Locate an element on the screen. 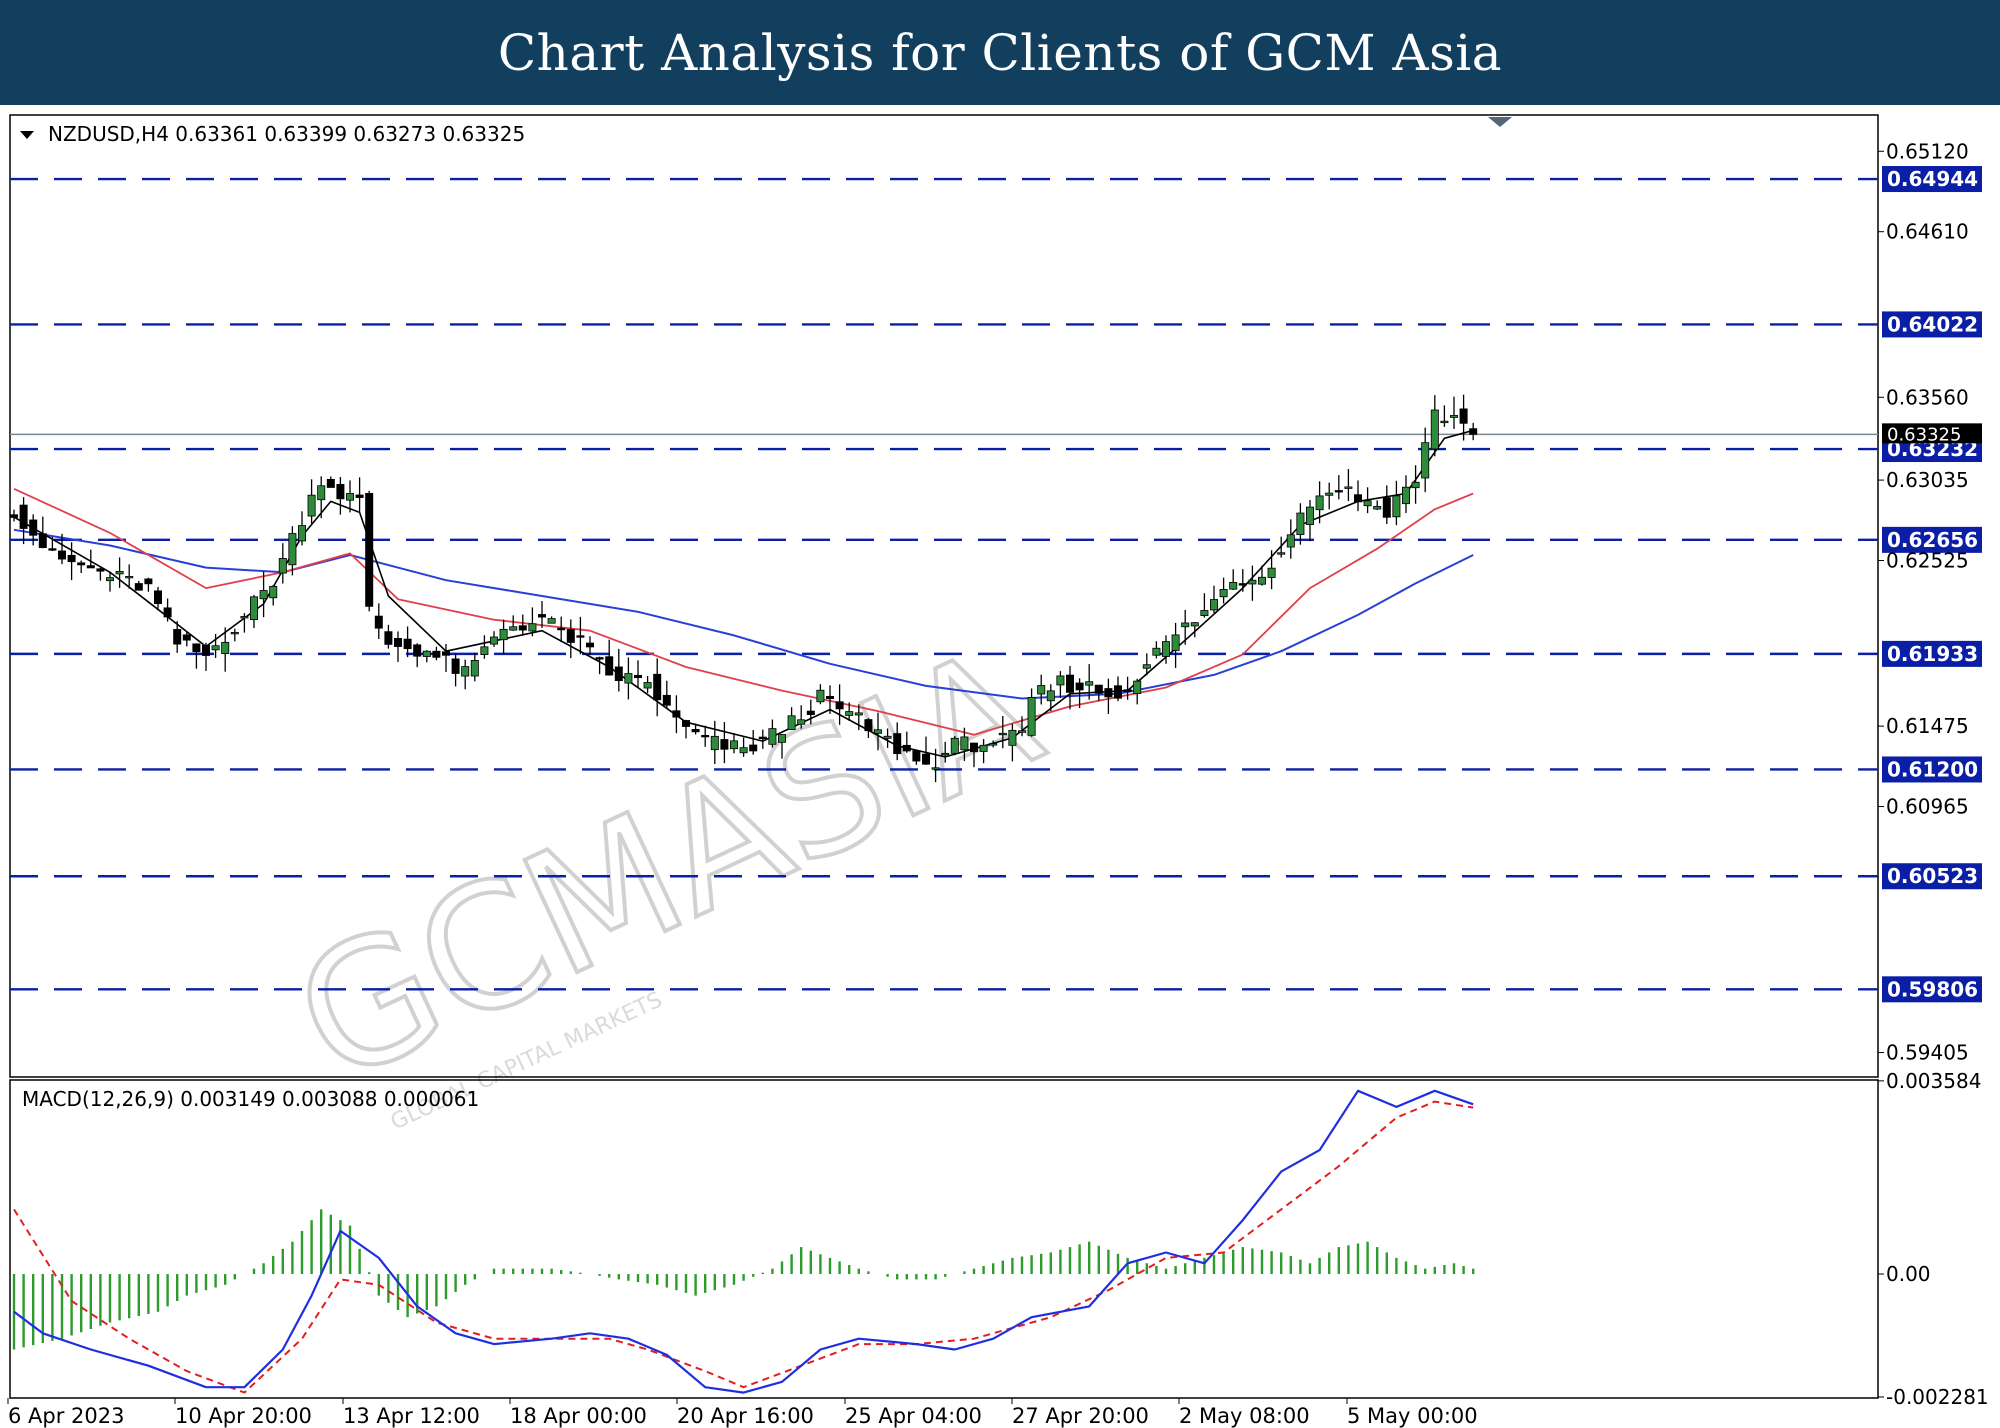  date-tick-label: 25 Apr 04:00 is located at coordinates (913, 1416).